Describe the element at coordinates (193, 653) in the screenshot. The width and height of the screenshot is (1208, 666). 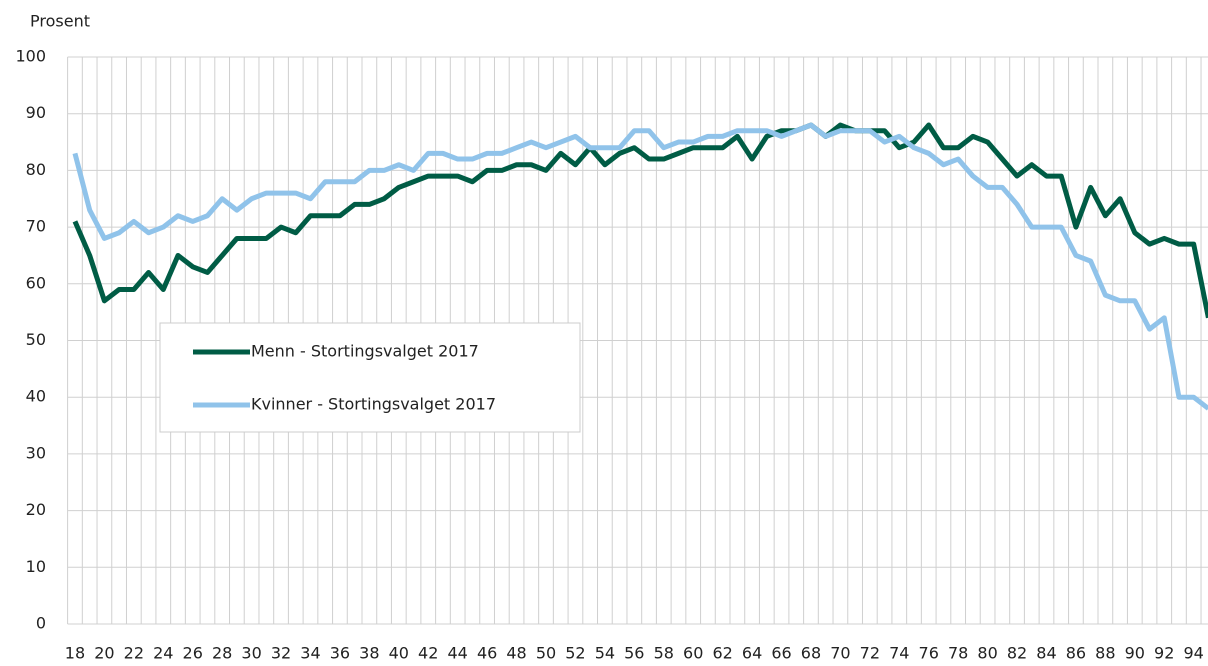
I see `x-tick-label: 26` at that location.